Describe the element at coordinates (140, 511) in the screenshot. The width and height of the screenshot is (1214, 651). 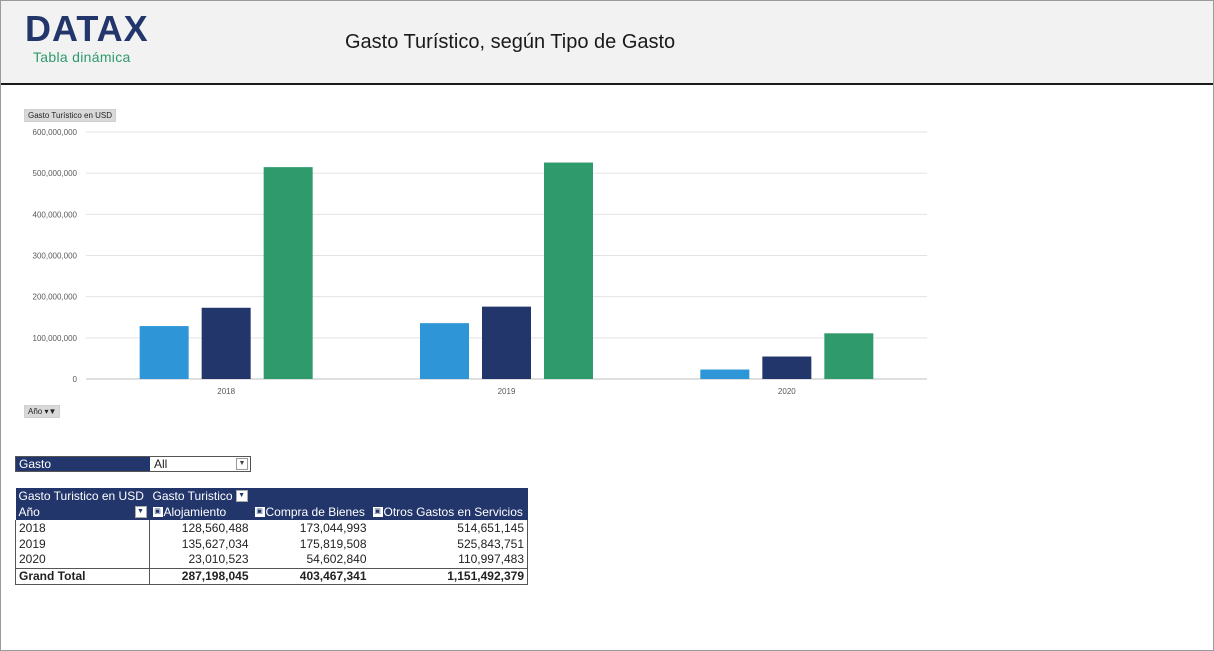
I see `filter-icon: ▼` at that location.